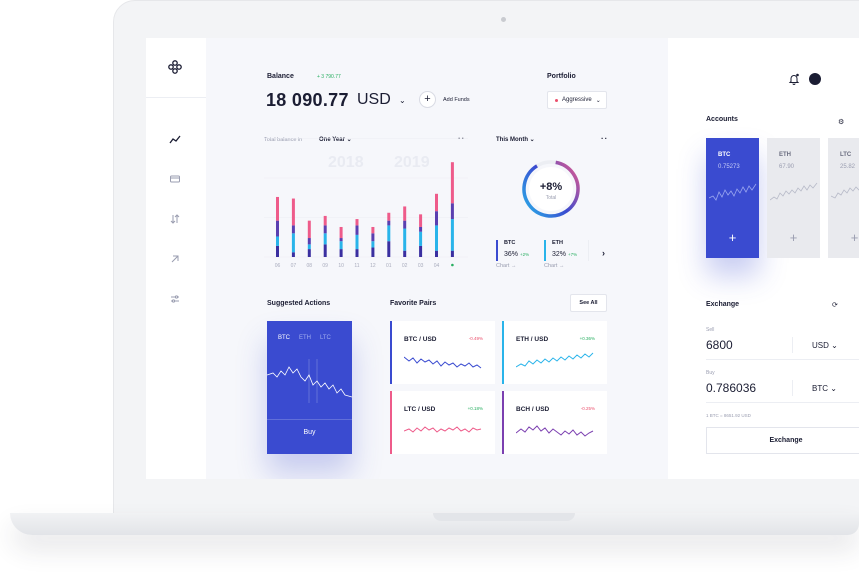 The width and height of the screenshot is (859, 582). What do you see at coordinates (175, 67) in the screenshot?
I see `logo-icon` at bounding box center [175, 67].